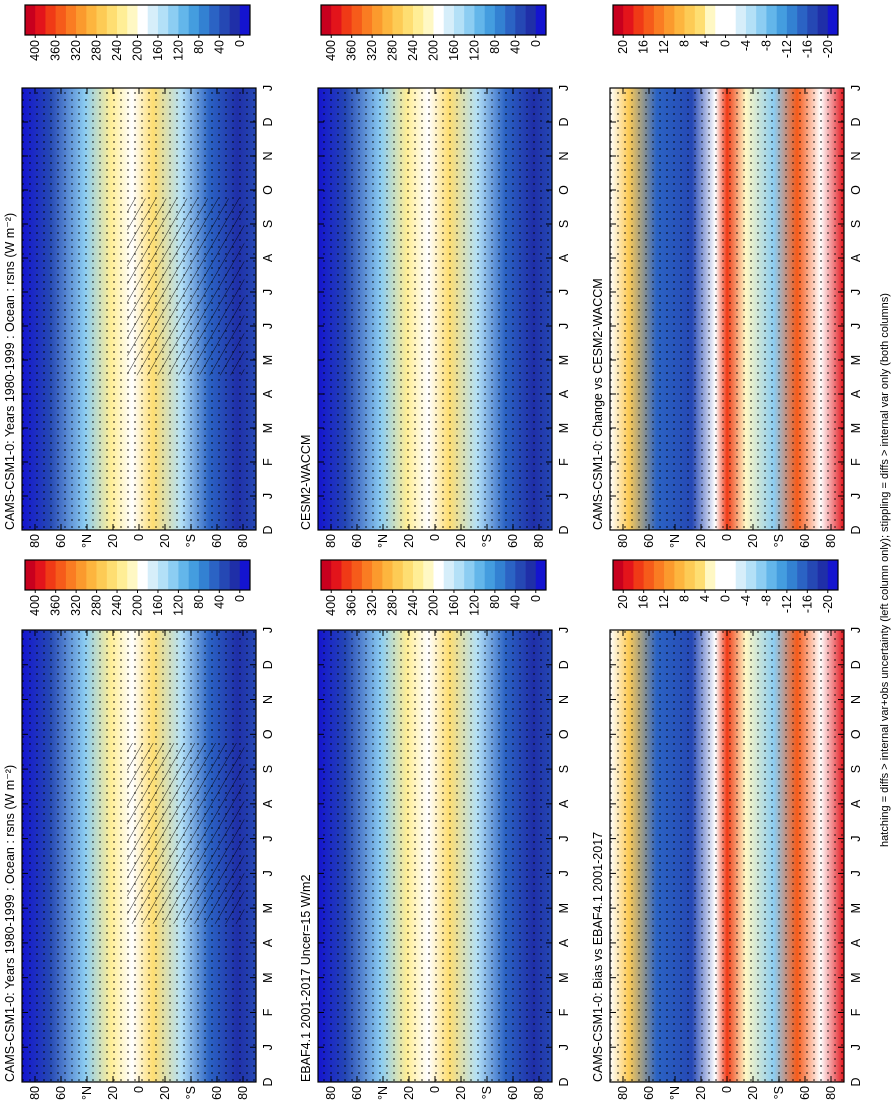  Describe the element at coordinates (828, 604) in the screenshot. I see `colorbar-tick-label: -20` at that location.